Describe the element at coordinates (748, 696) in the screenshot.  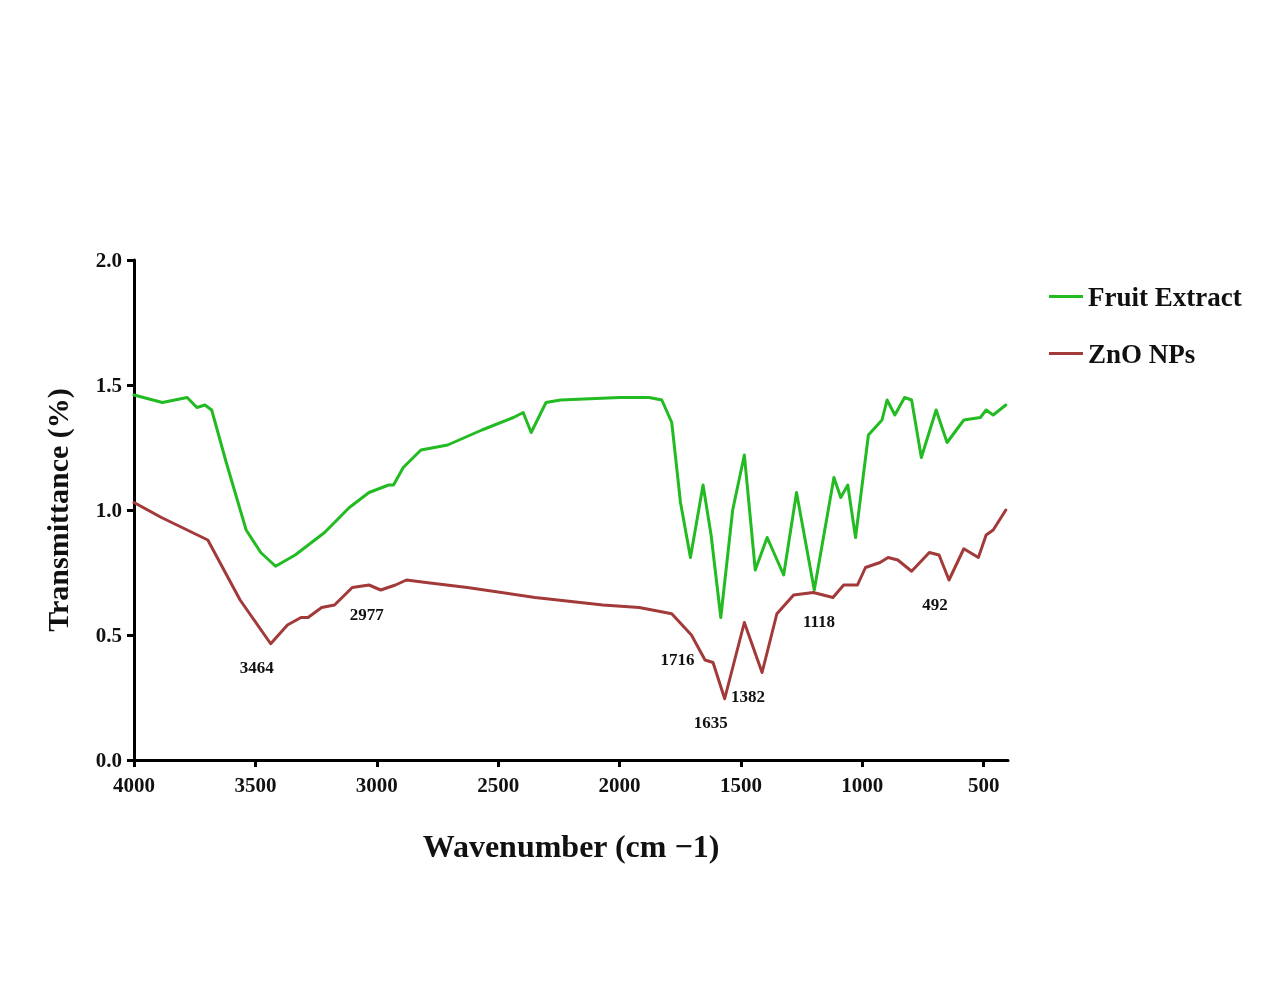
I see `annotation: 1382` at that location.